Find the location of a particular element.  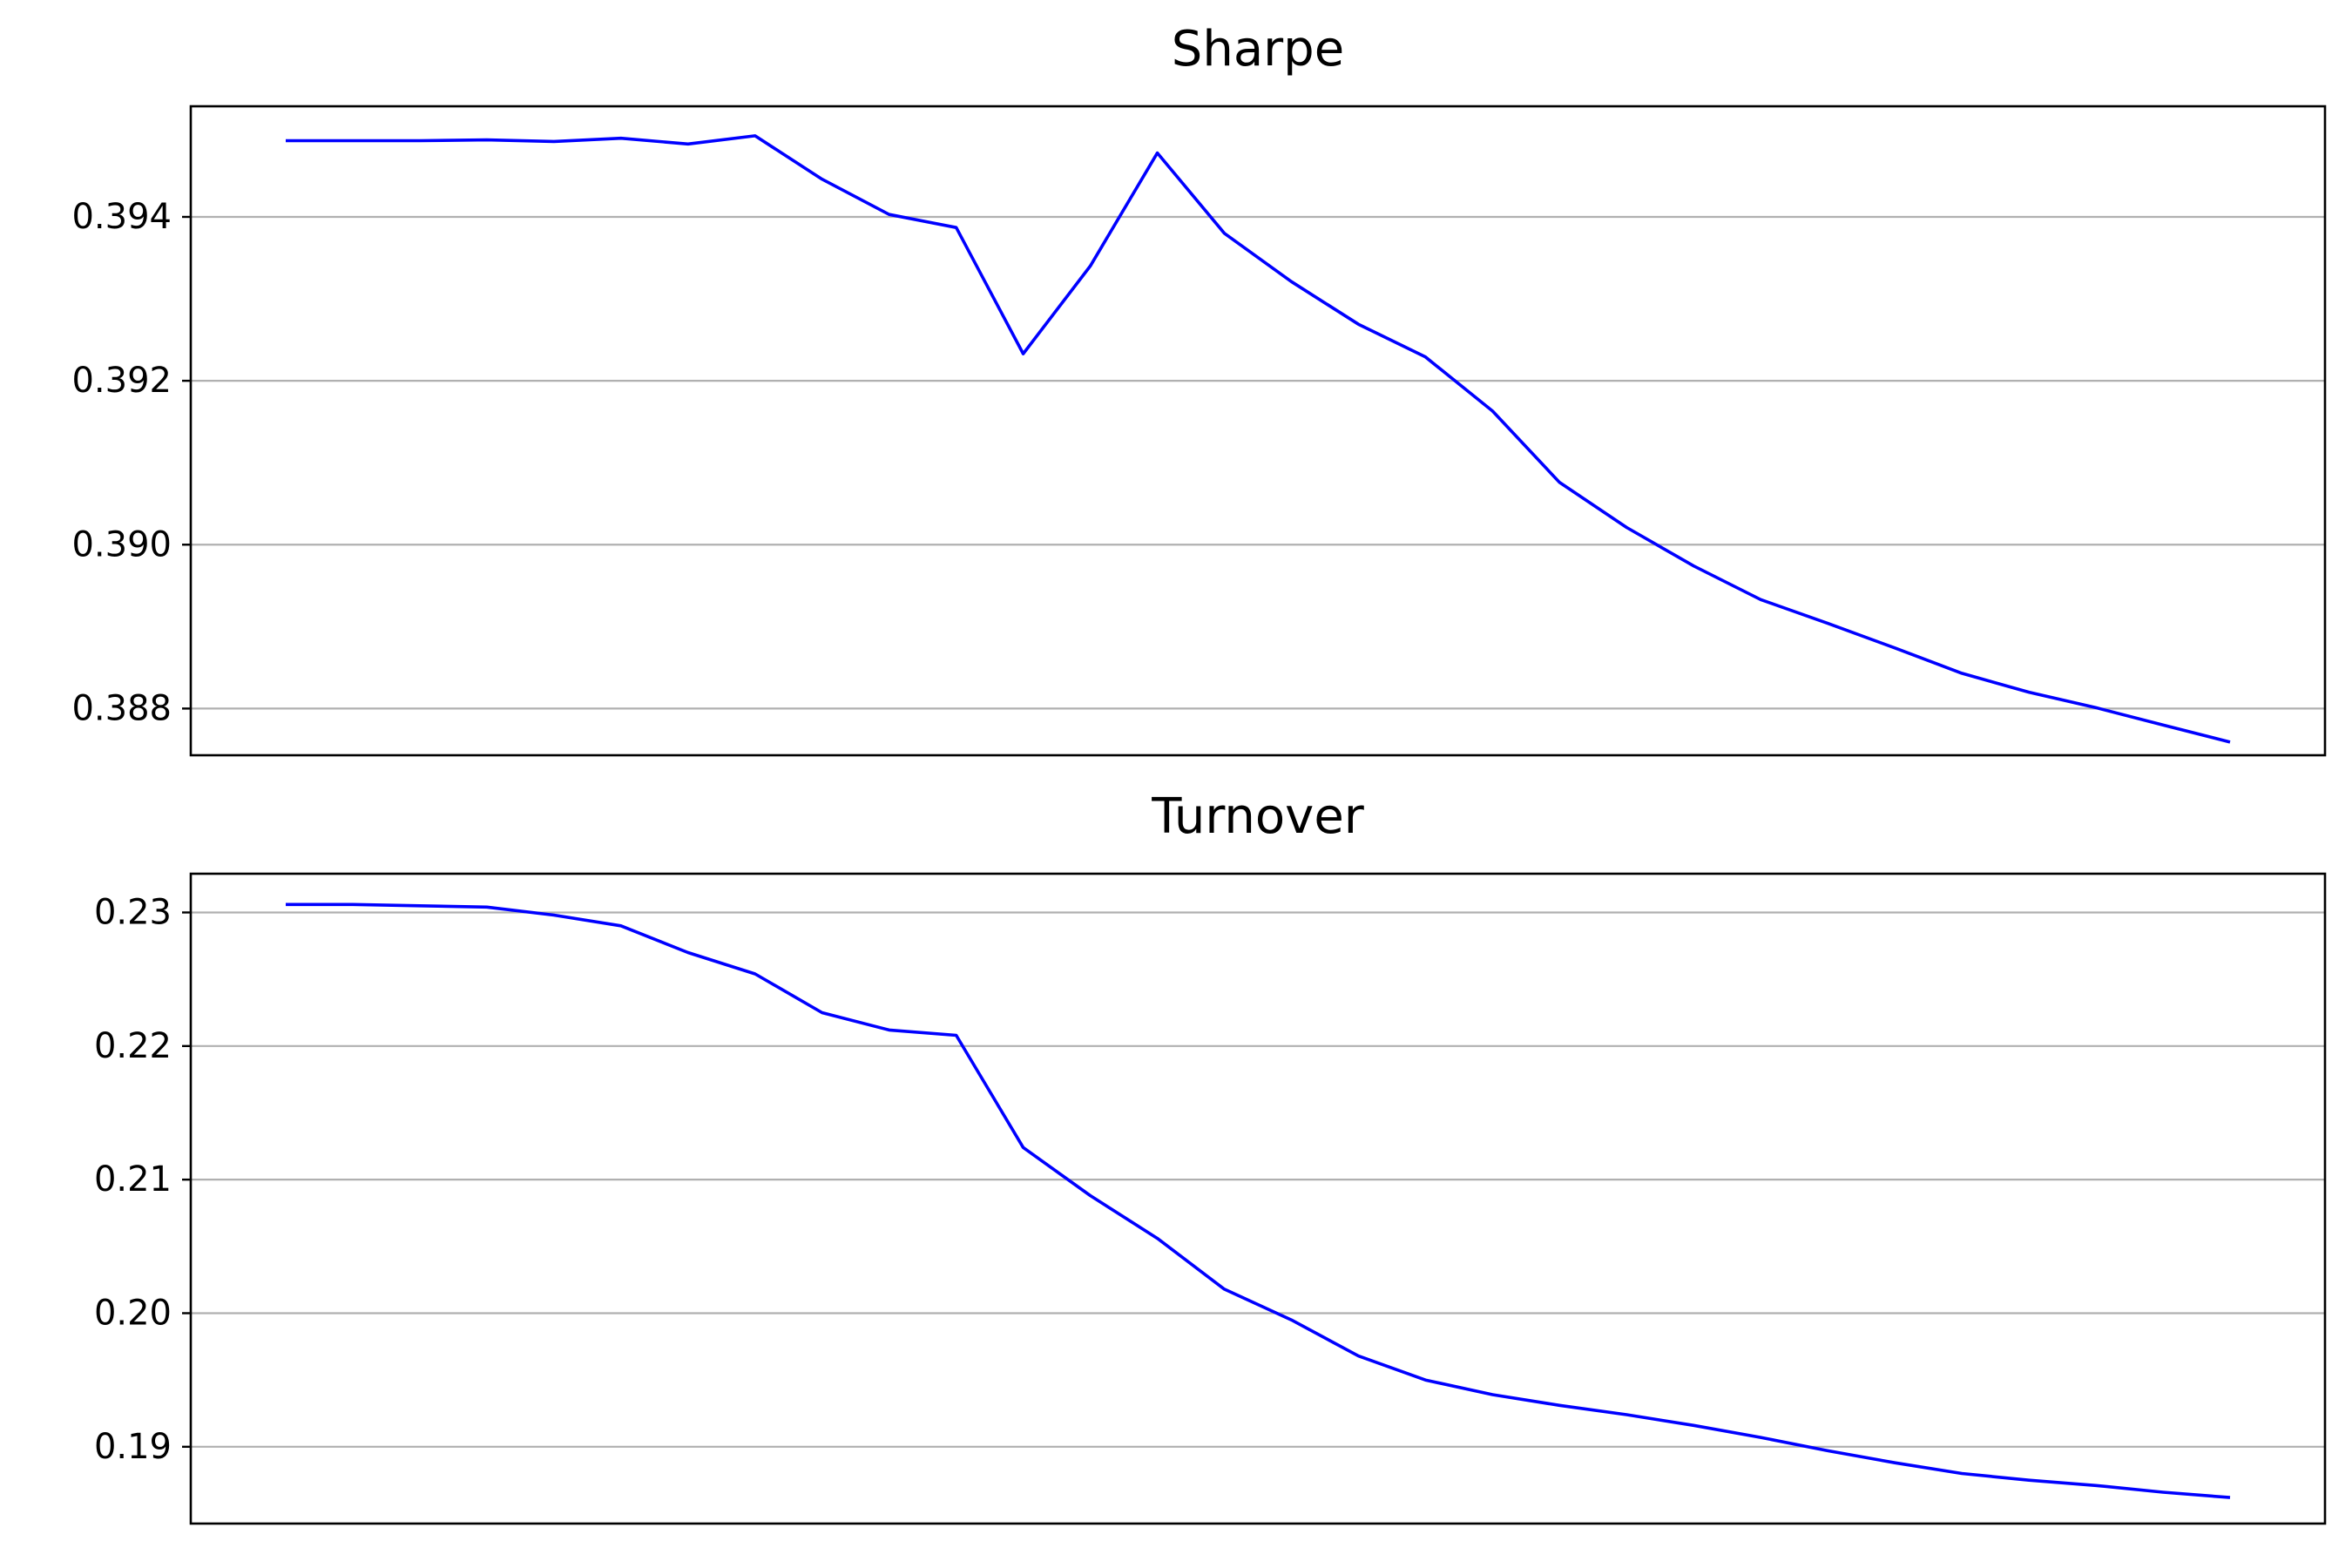

sharpe-y-tick-label: 0.388 is located at coordinates (121, 708).